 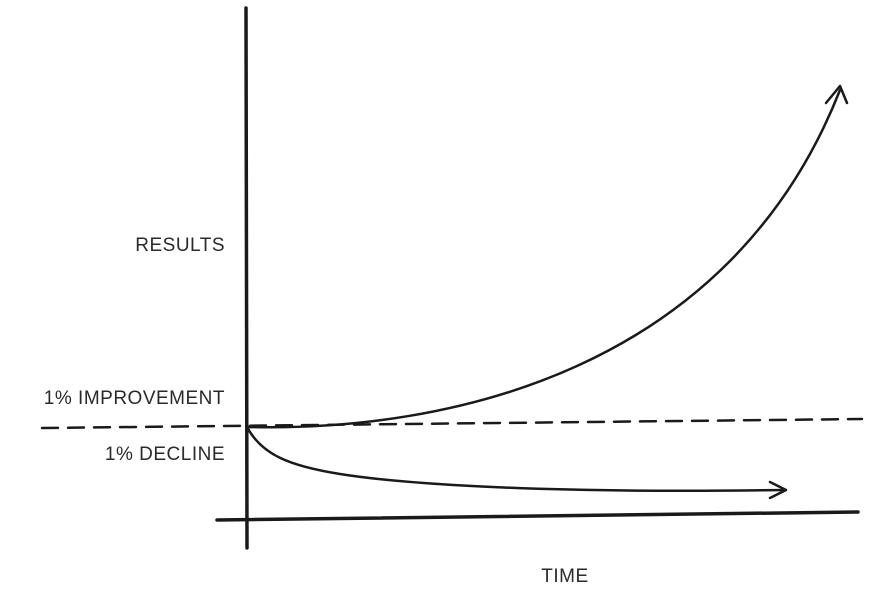 What do you see at coordinates (516, 459) in the screenshot?
I see `decline-curve` at bounding box center [516, 459].